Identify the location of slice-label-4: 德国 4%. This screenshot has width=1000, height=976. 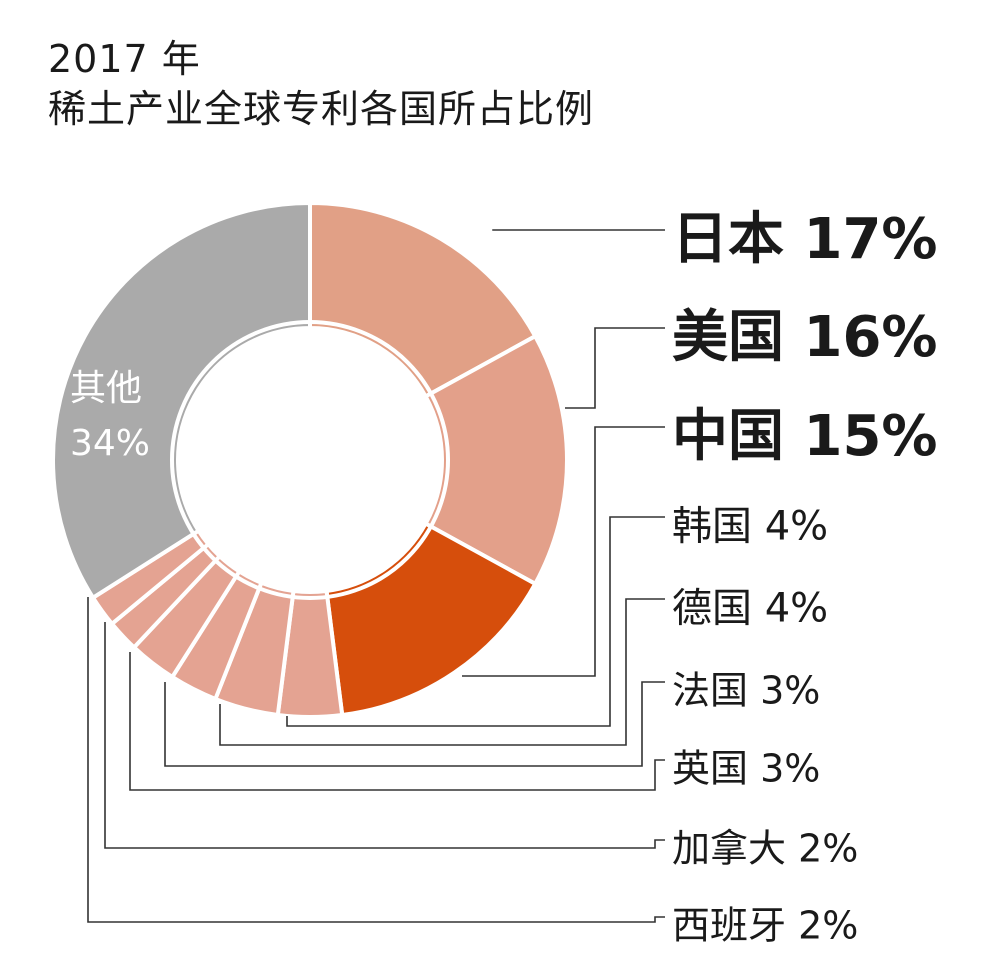
(750, 608).